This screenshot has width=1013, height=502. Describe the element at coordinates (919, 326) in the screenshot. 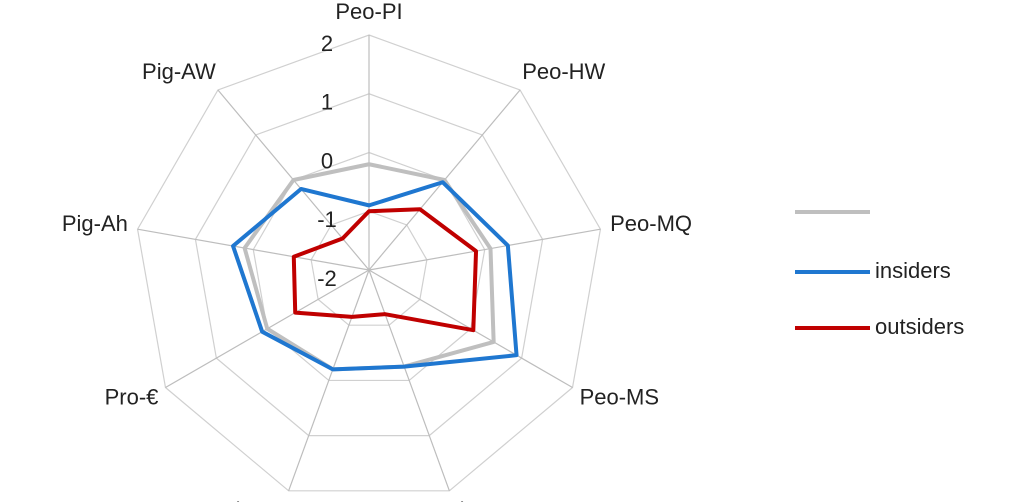

I see `legend-label: outsiders` at that location.